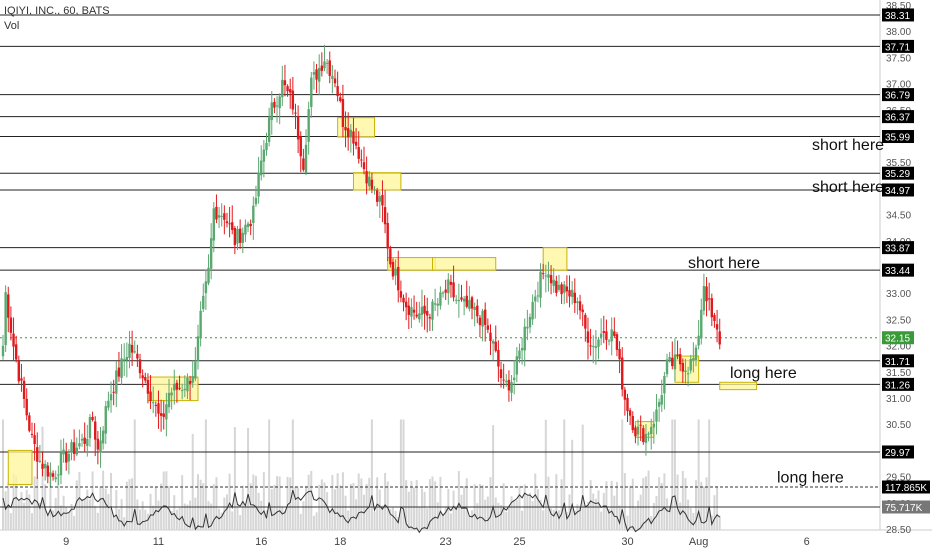  I want to click on time-tick-label: 30, so click(627, 542).